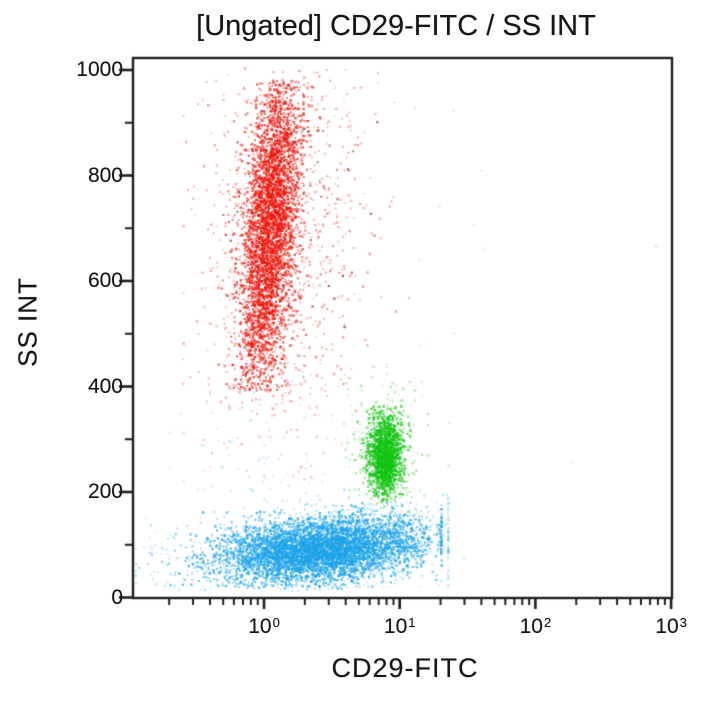 This screenshot has height=709, width=709. Describe the element at coordinates (117, 597) in the screenshot. I see `y-tick-label: 0` at that location.